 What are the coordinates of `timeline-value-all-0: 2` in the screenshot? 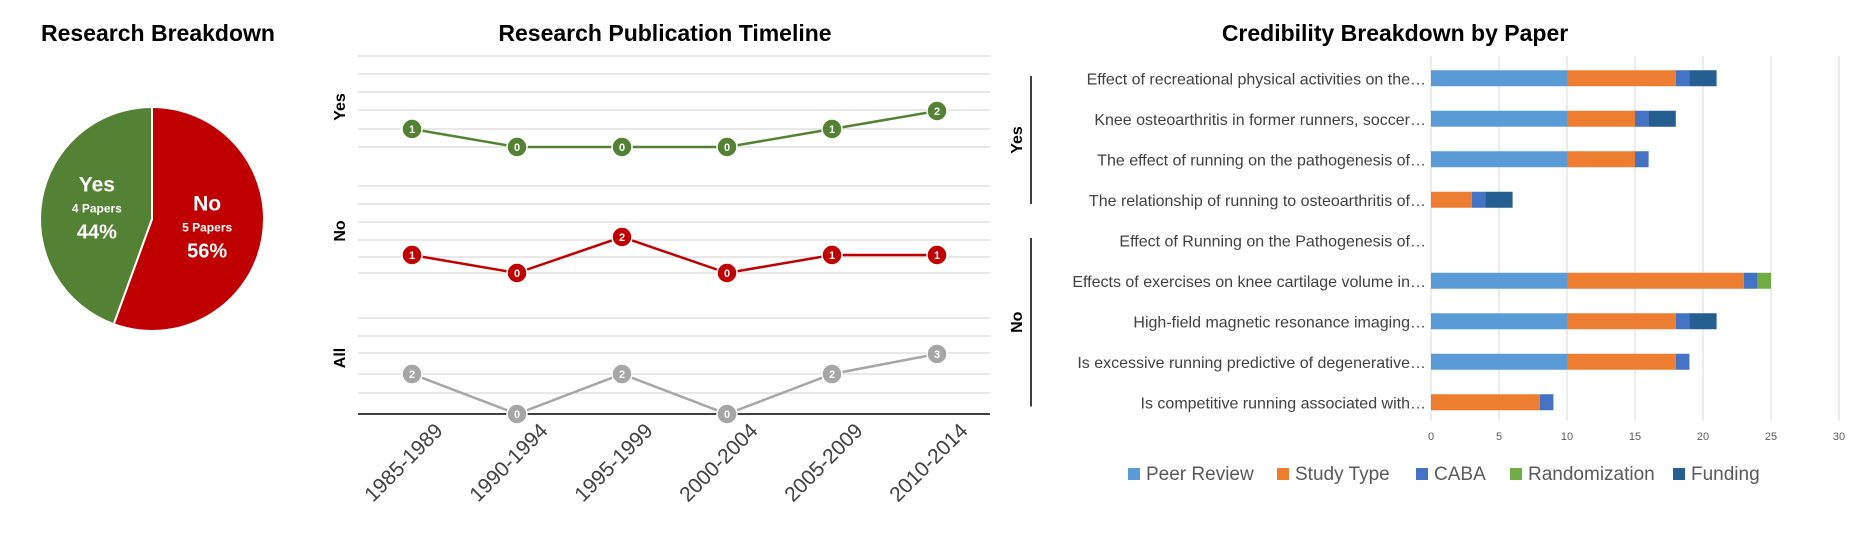 It's located at (412, 375).